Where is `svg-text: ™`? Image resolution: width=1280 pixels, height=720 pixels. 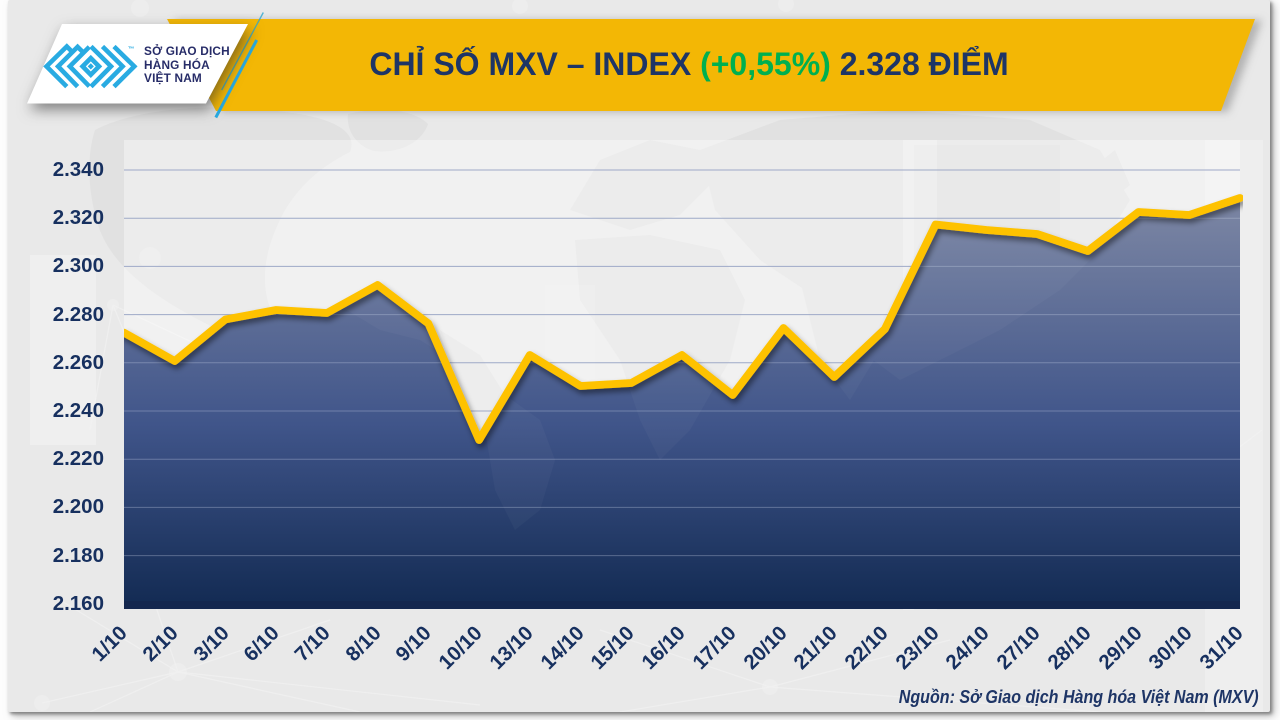 svg-text: ™ is located at coordinates (131, 49).